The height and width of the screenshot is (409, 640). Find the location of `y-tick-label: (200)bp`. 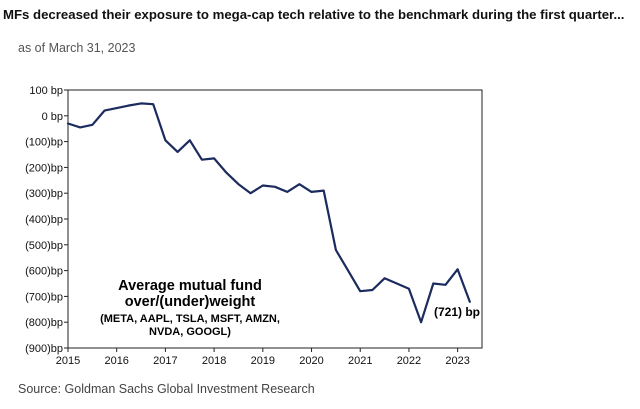

y-tick-label: (200)bp is located at coordinates (44, 168).